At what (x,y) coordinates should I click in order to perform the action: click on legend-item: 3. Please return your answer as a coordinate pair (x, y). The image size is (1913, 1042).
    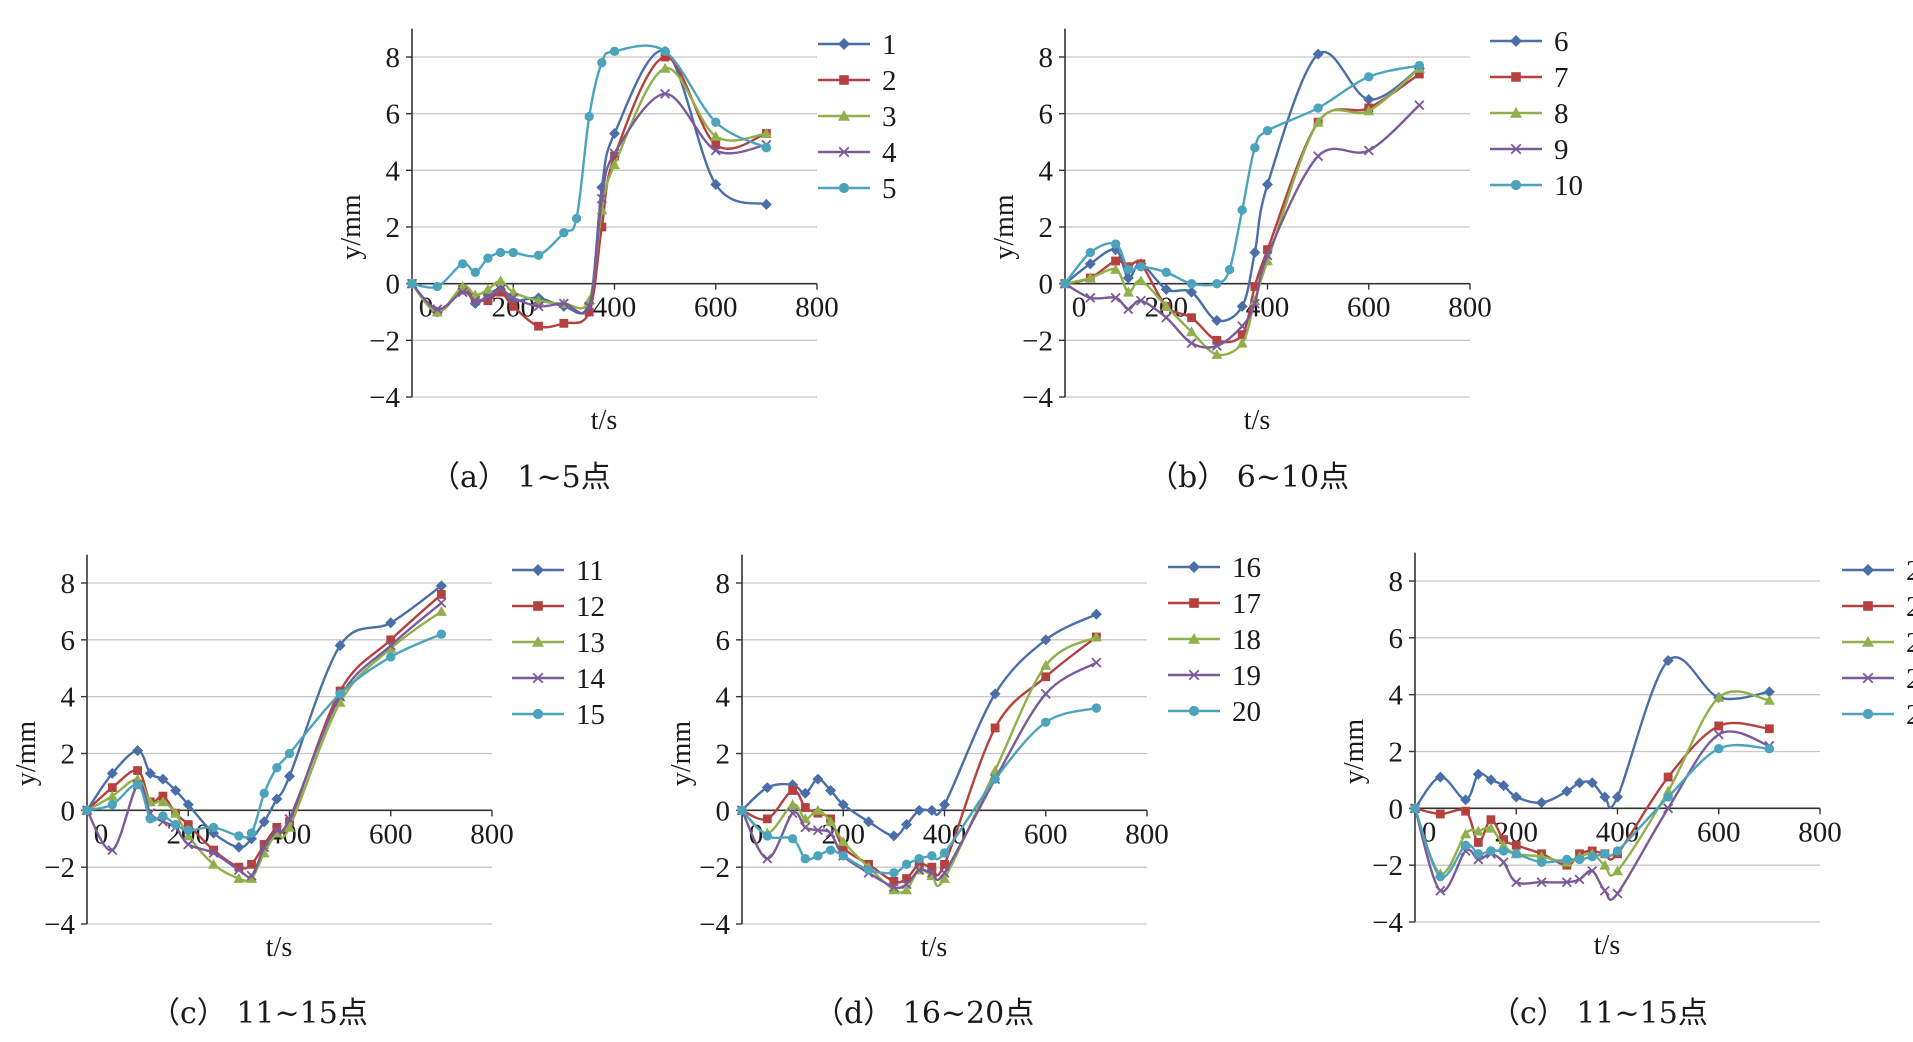
    Looking at the image, I should click on (857, 117).